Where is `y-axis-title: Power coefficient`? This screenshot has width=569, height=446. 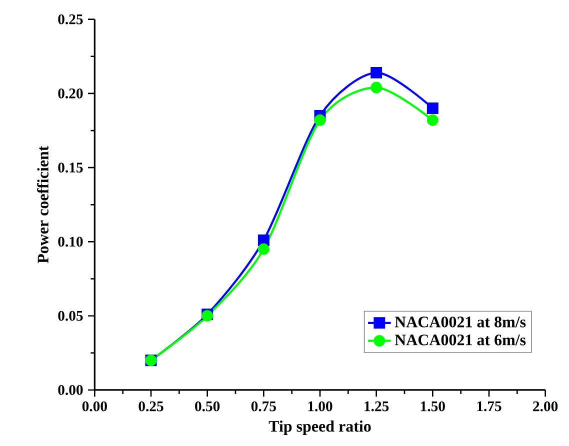 y-axis-title: Power coefficient is located at coordinates (42, 205).